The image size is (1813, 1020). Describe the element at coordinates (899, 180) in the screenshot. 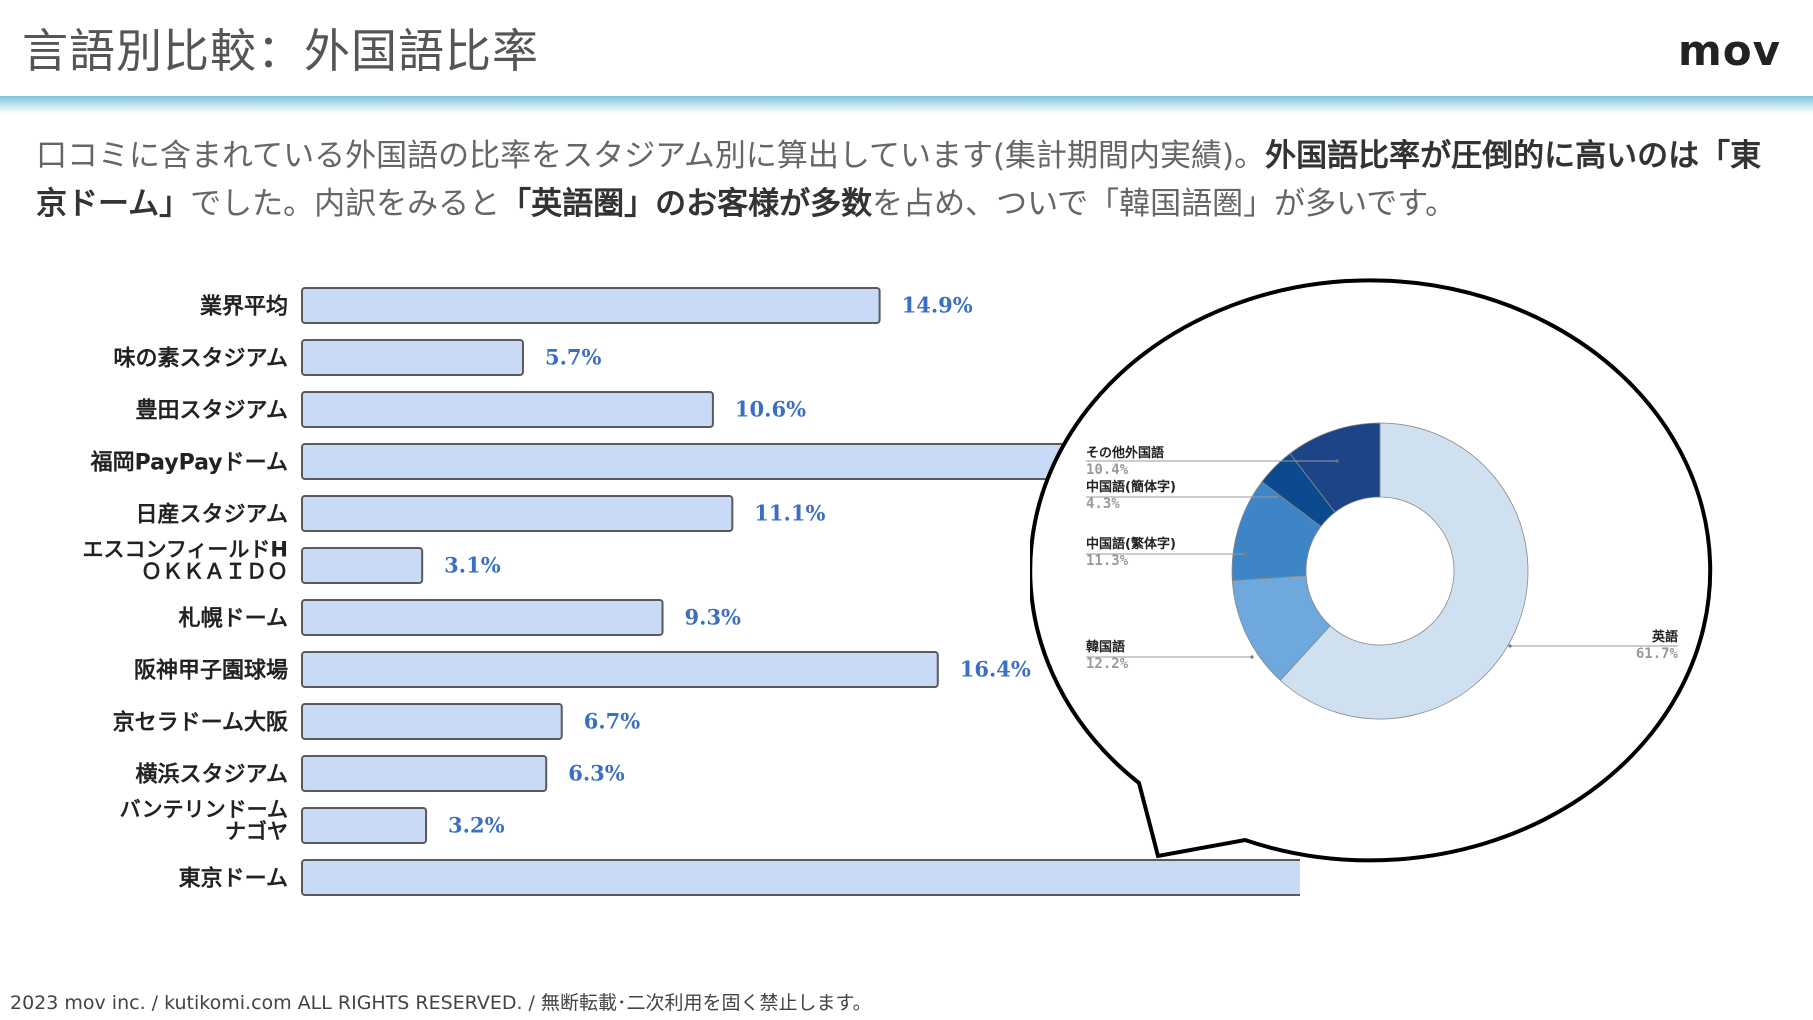

I see `description-highlight-1: 外国語比率が圧倒的に高いのは「東京ドーム」` at that location.